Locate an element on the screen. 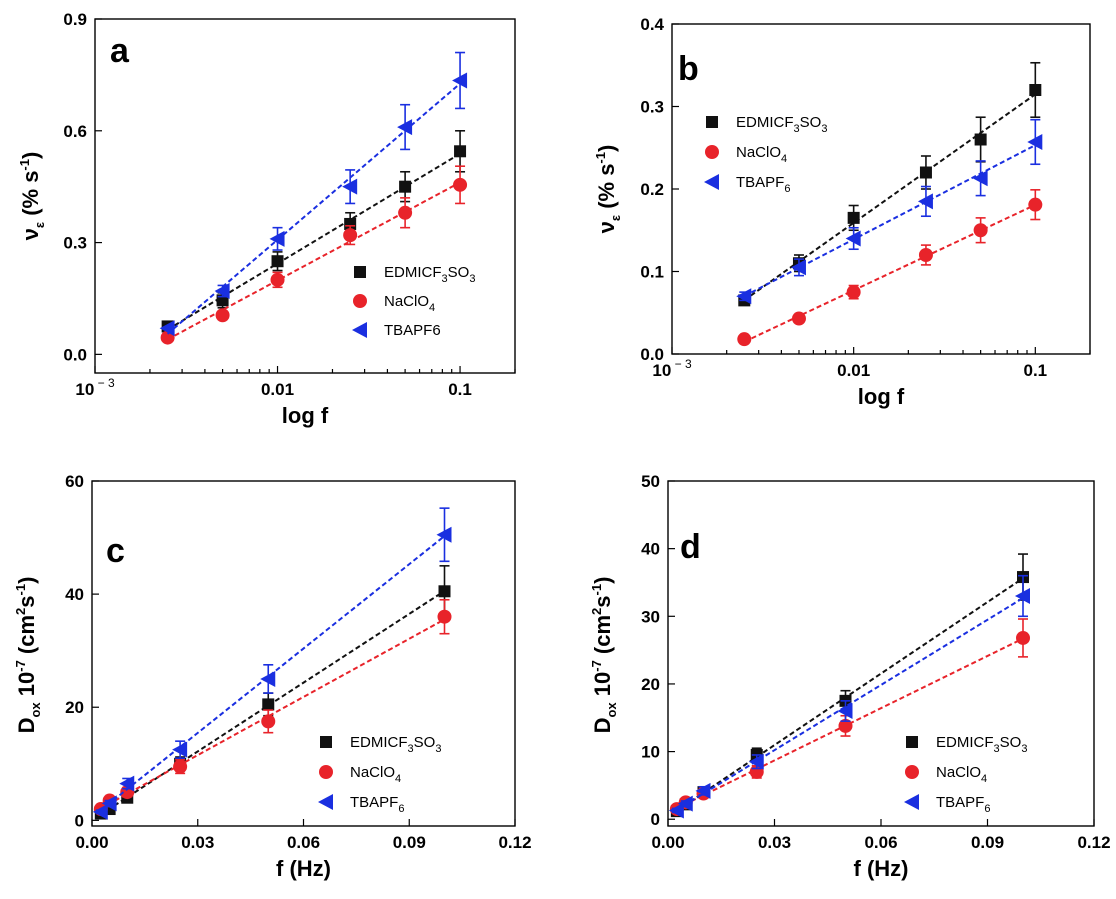 The image size is (1116, 899). legend-marker-EDMICF3SO3 is located at coordinates (712, 122).